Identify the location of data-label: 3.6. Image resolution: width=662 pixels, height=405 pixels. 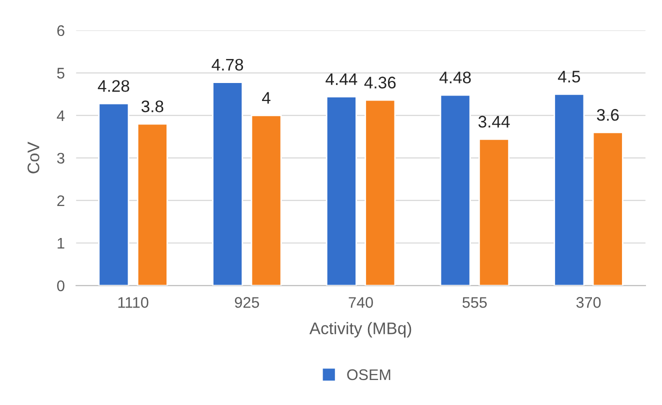
(607, 115).